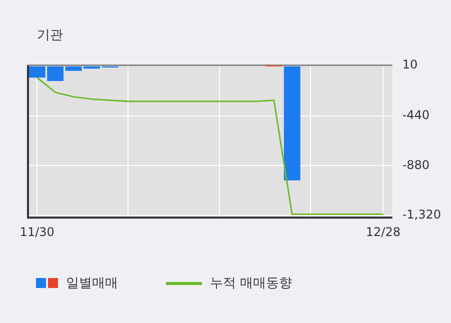 The width and height of the screenshot is (451, 323). I want to click on y-tick-label: -880, so click(416, 165).